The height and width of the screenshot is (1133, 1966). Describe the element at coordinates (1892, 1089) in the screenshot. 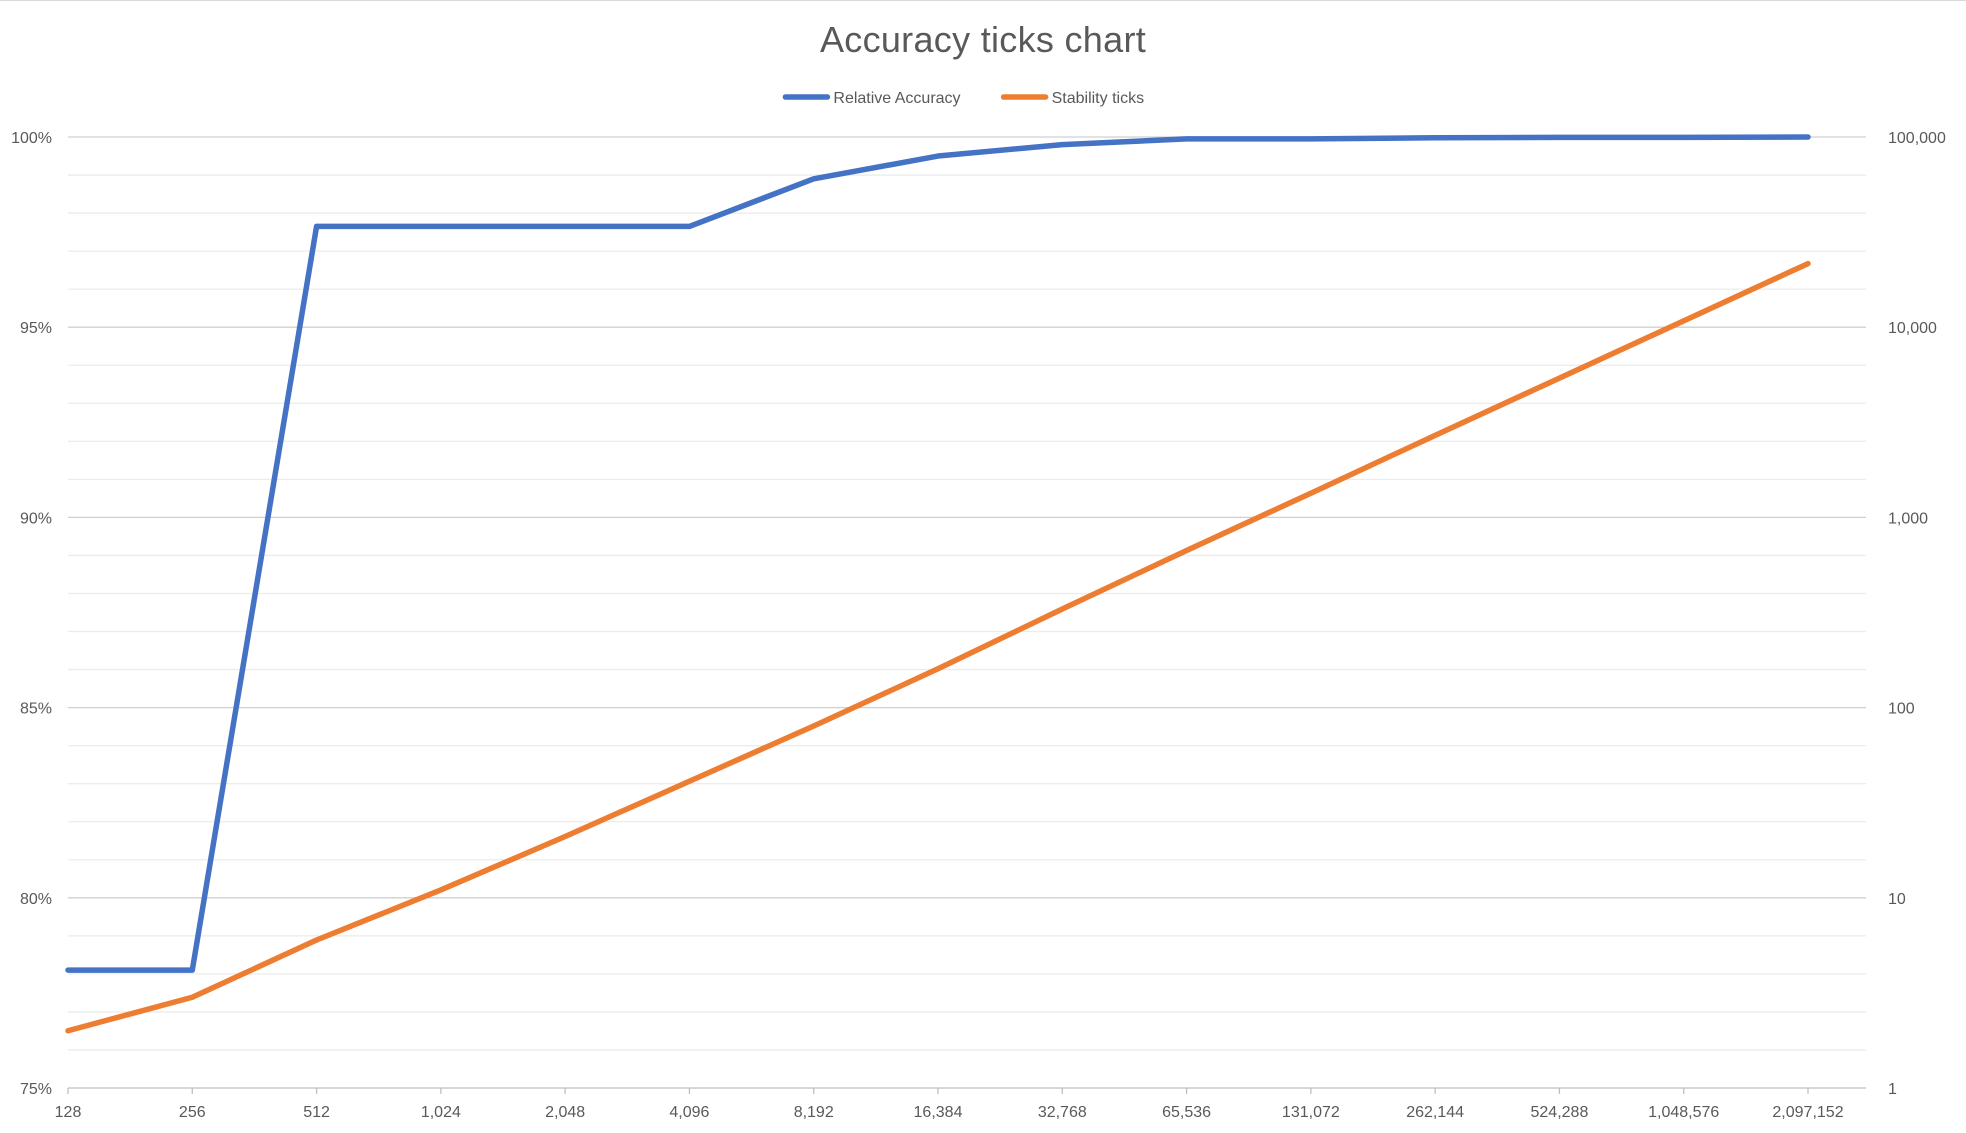

I see `y-right-tick-label: 1` at that location.